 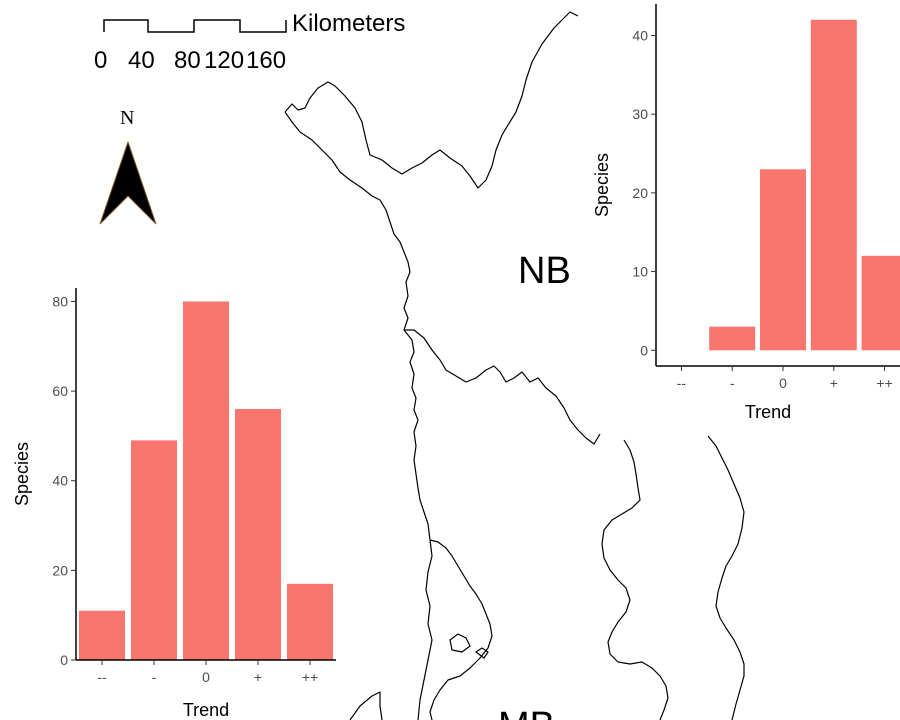 What do you see at coordinates (249, 42) in the screenshot?
I see `scale-bar: Kilometers 0 40 80 120 160` at bounding box center [249, 42].